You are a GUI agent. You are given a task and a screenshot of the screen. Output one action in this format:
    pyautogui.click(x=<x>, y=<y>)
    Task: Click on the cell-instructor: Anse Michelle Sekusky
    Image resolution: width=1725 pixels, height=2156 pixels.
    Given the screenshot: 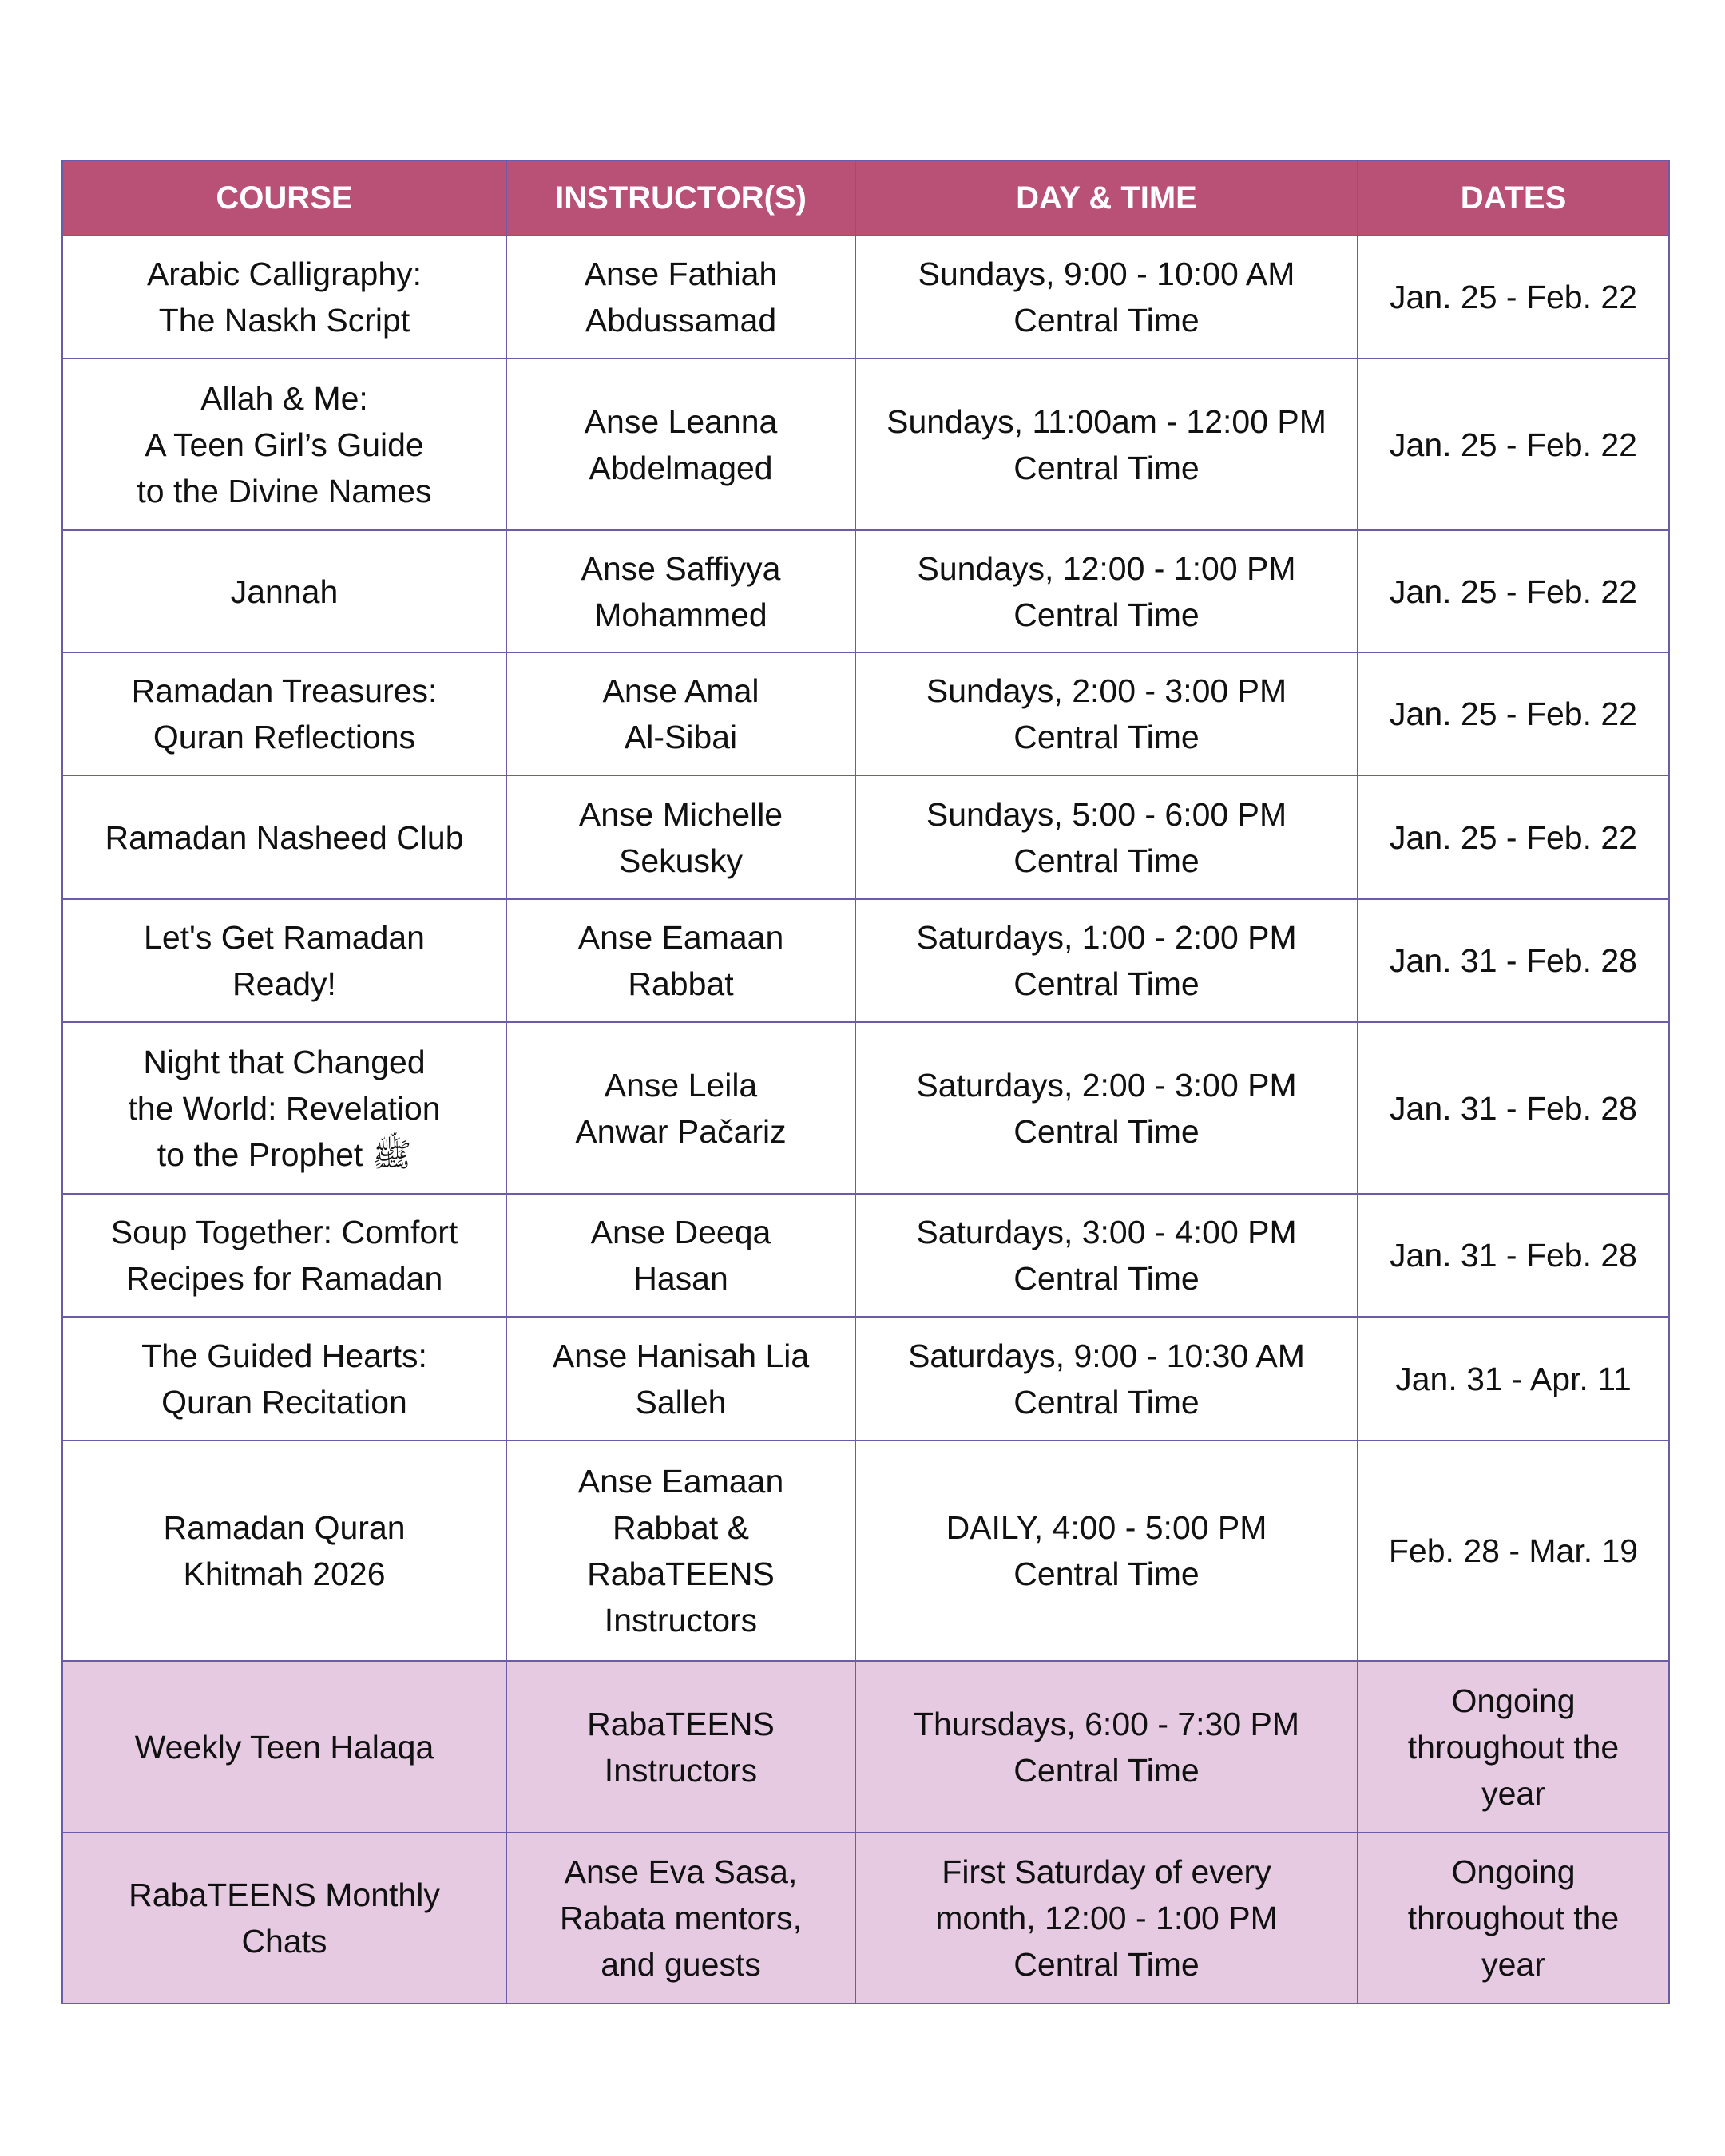 What is the action you would take?
    pyautogui.click(x=681, y=837)
    